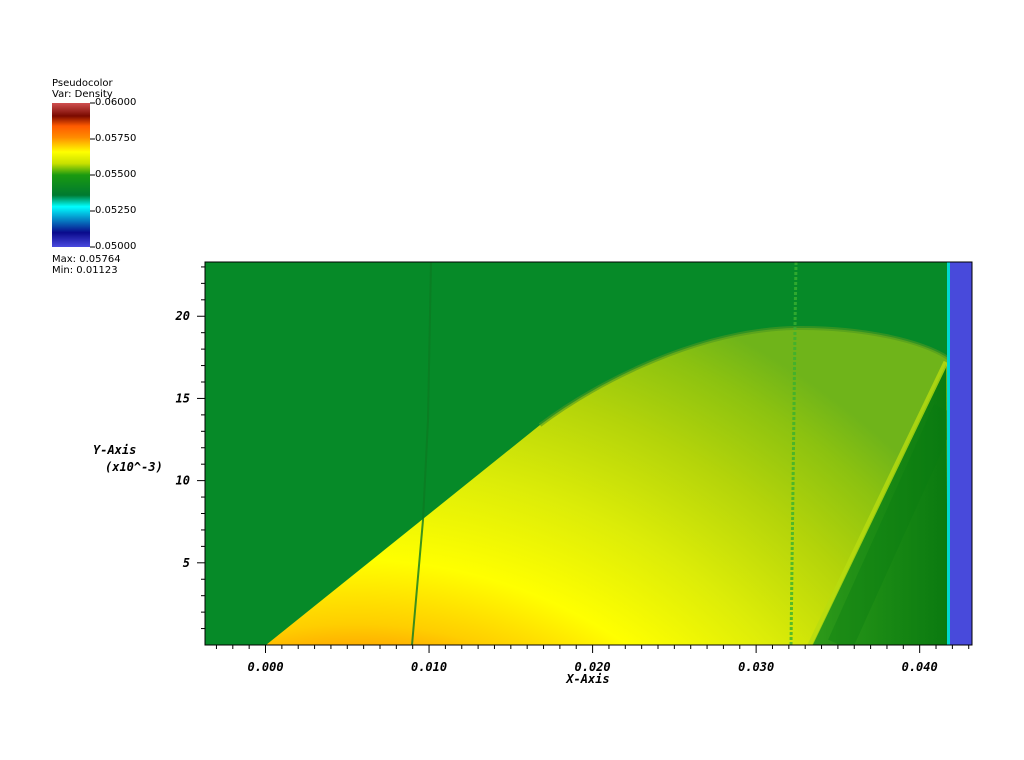 The width and height of the screenshot is (1024, 760). Describe the element at coordinates (587, 679) in the screenshot. I see `x-axis-title: X-Axis` at that location.